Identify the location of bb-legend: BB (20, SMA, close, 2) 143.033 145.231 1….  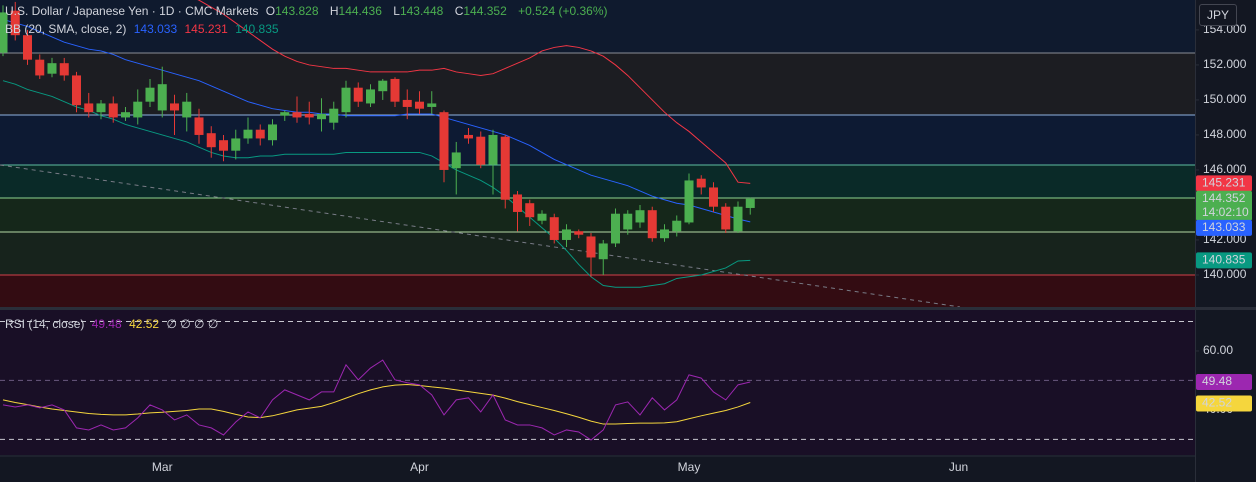
(144, 29).